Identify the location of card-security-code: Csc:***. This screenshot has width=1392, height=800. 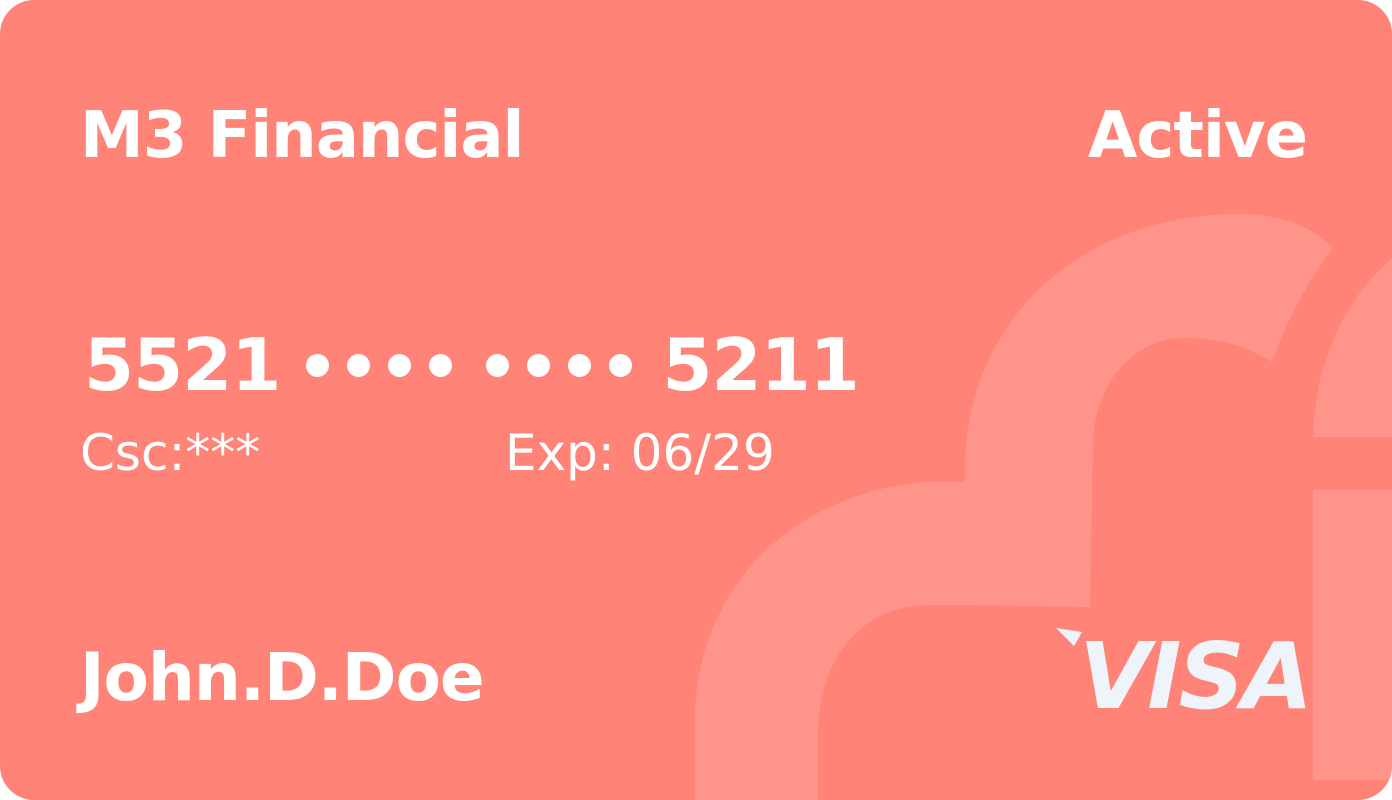
(170, 453).